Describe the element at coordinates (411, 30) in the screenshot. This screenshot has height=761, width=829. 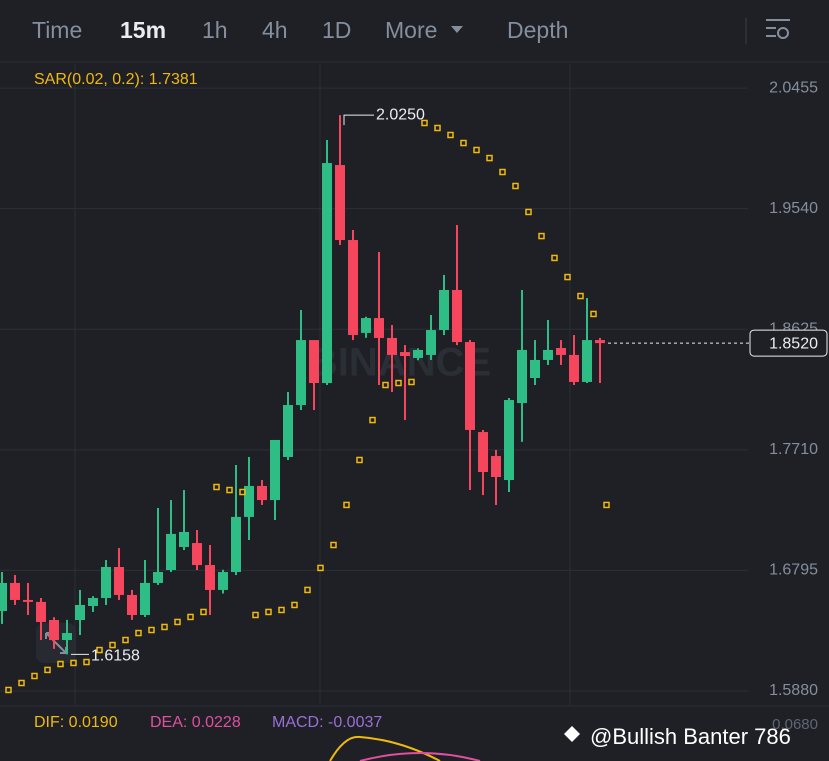
I see `toolbar-tab: More` at that location.